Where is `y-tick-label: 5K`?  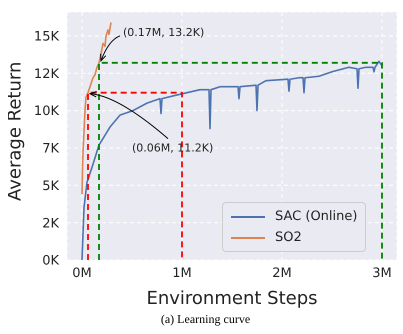
y-tick-label: 5K is located at coordinates (51, 186).